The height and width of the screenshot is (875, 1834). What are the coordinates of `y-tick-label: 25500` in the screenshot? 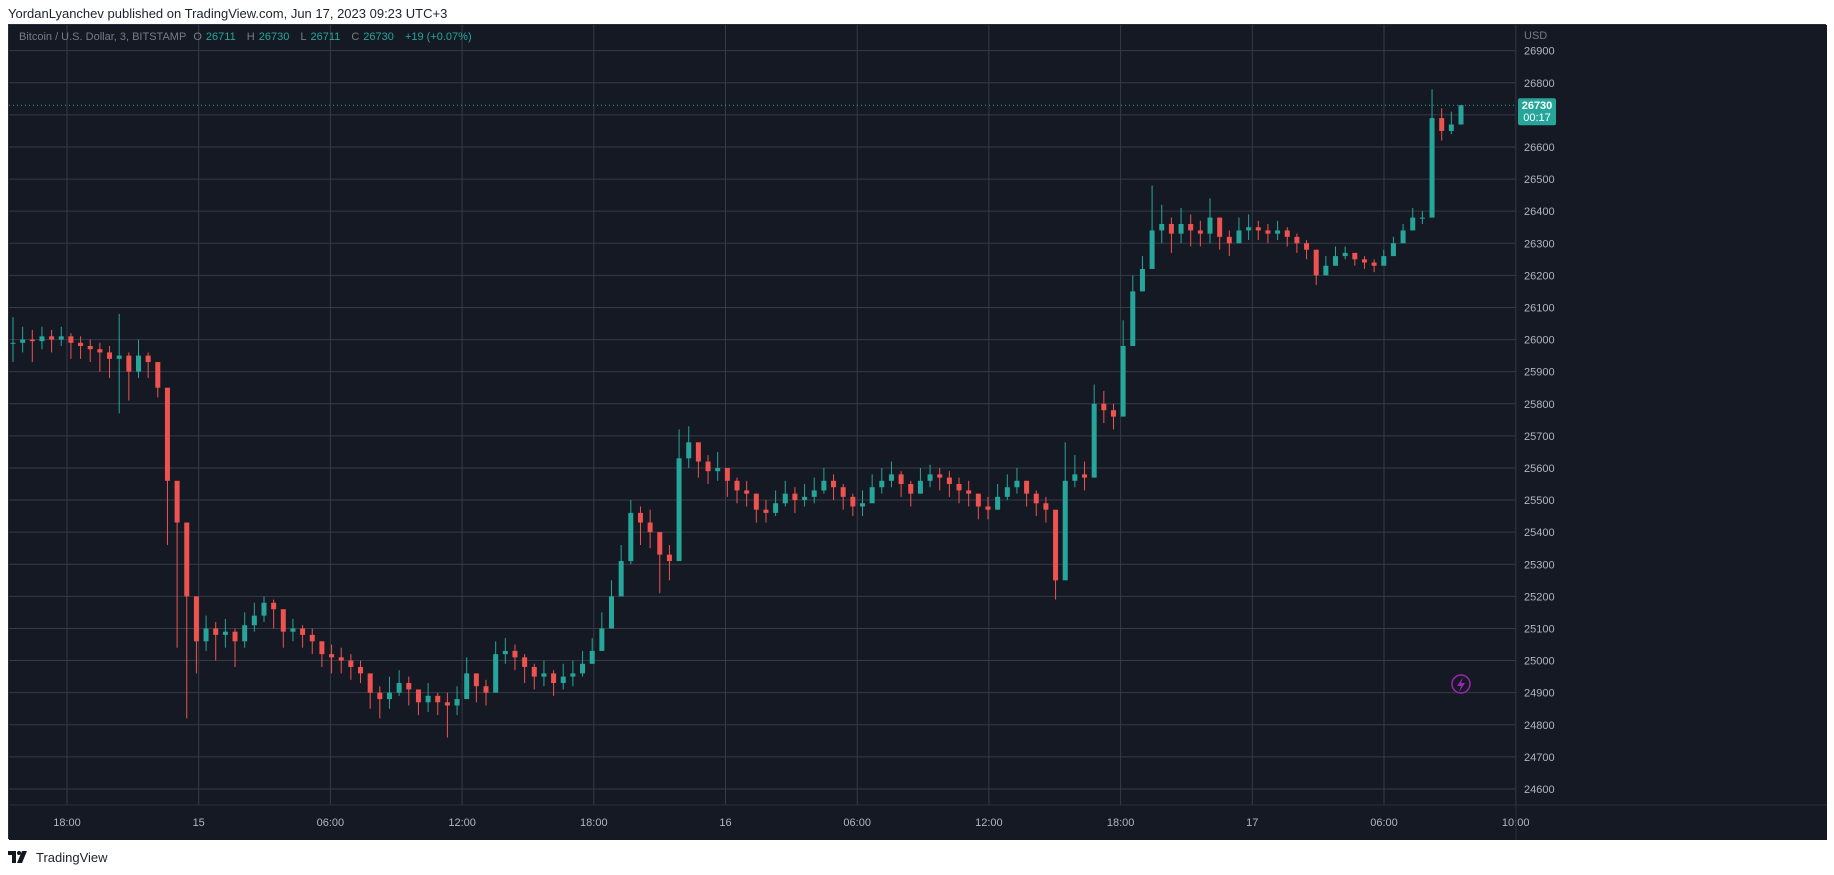 It's located at (1539, 501).